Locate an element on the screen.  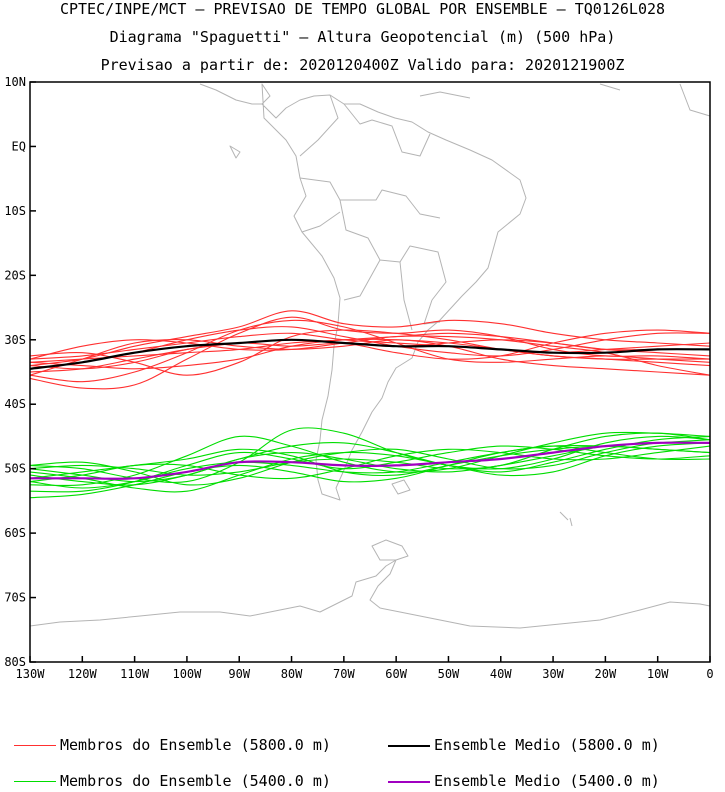
legend-label-mean-5800: Ensemble Medio (5800.0 m) is located at coordinates (547, 745).